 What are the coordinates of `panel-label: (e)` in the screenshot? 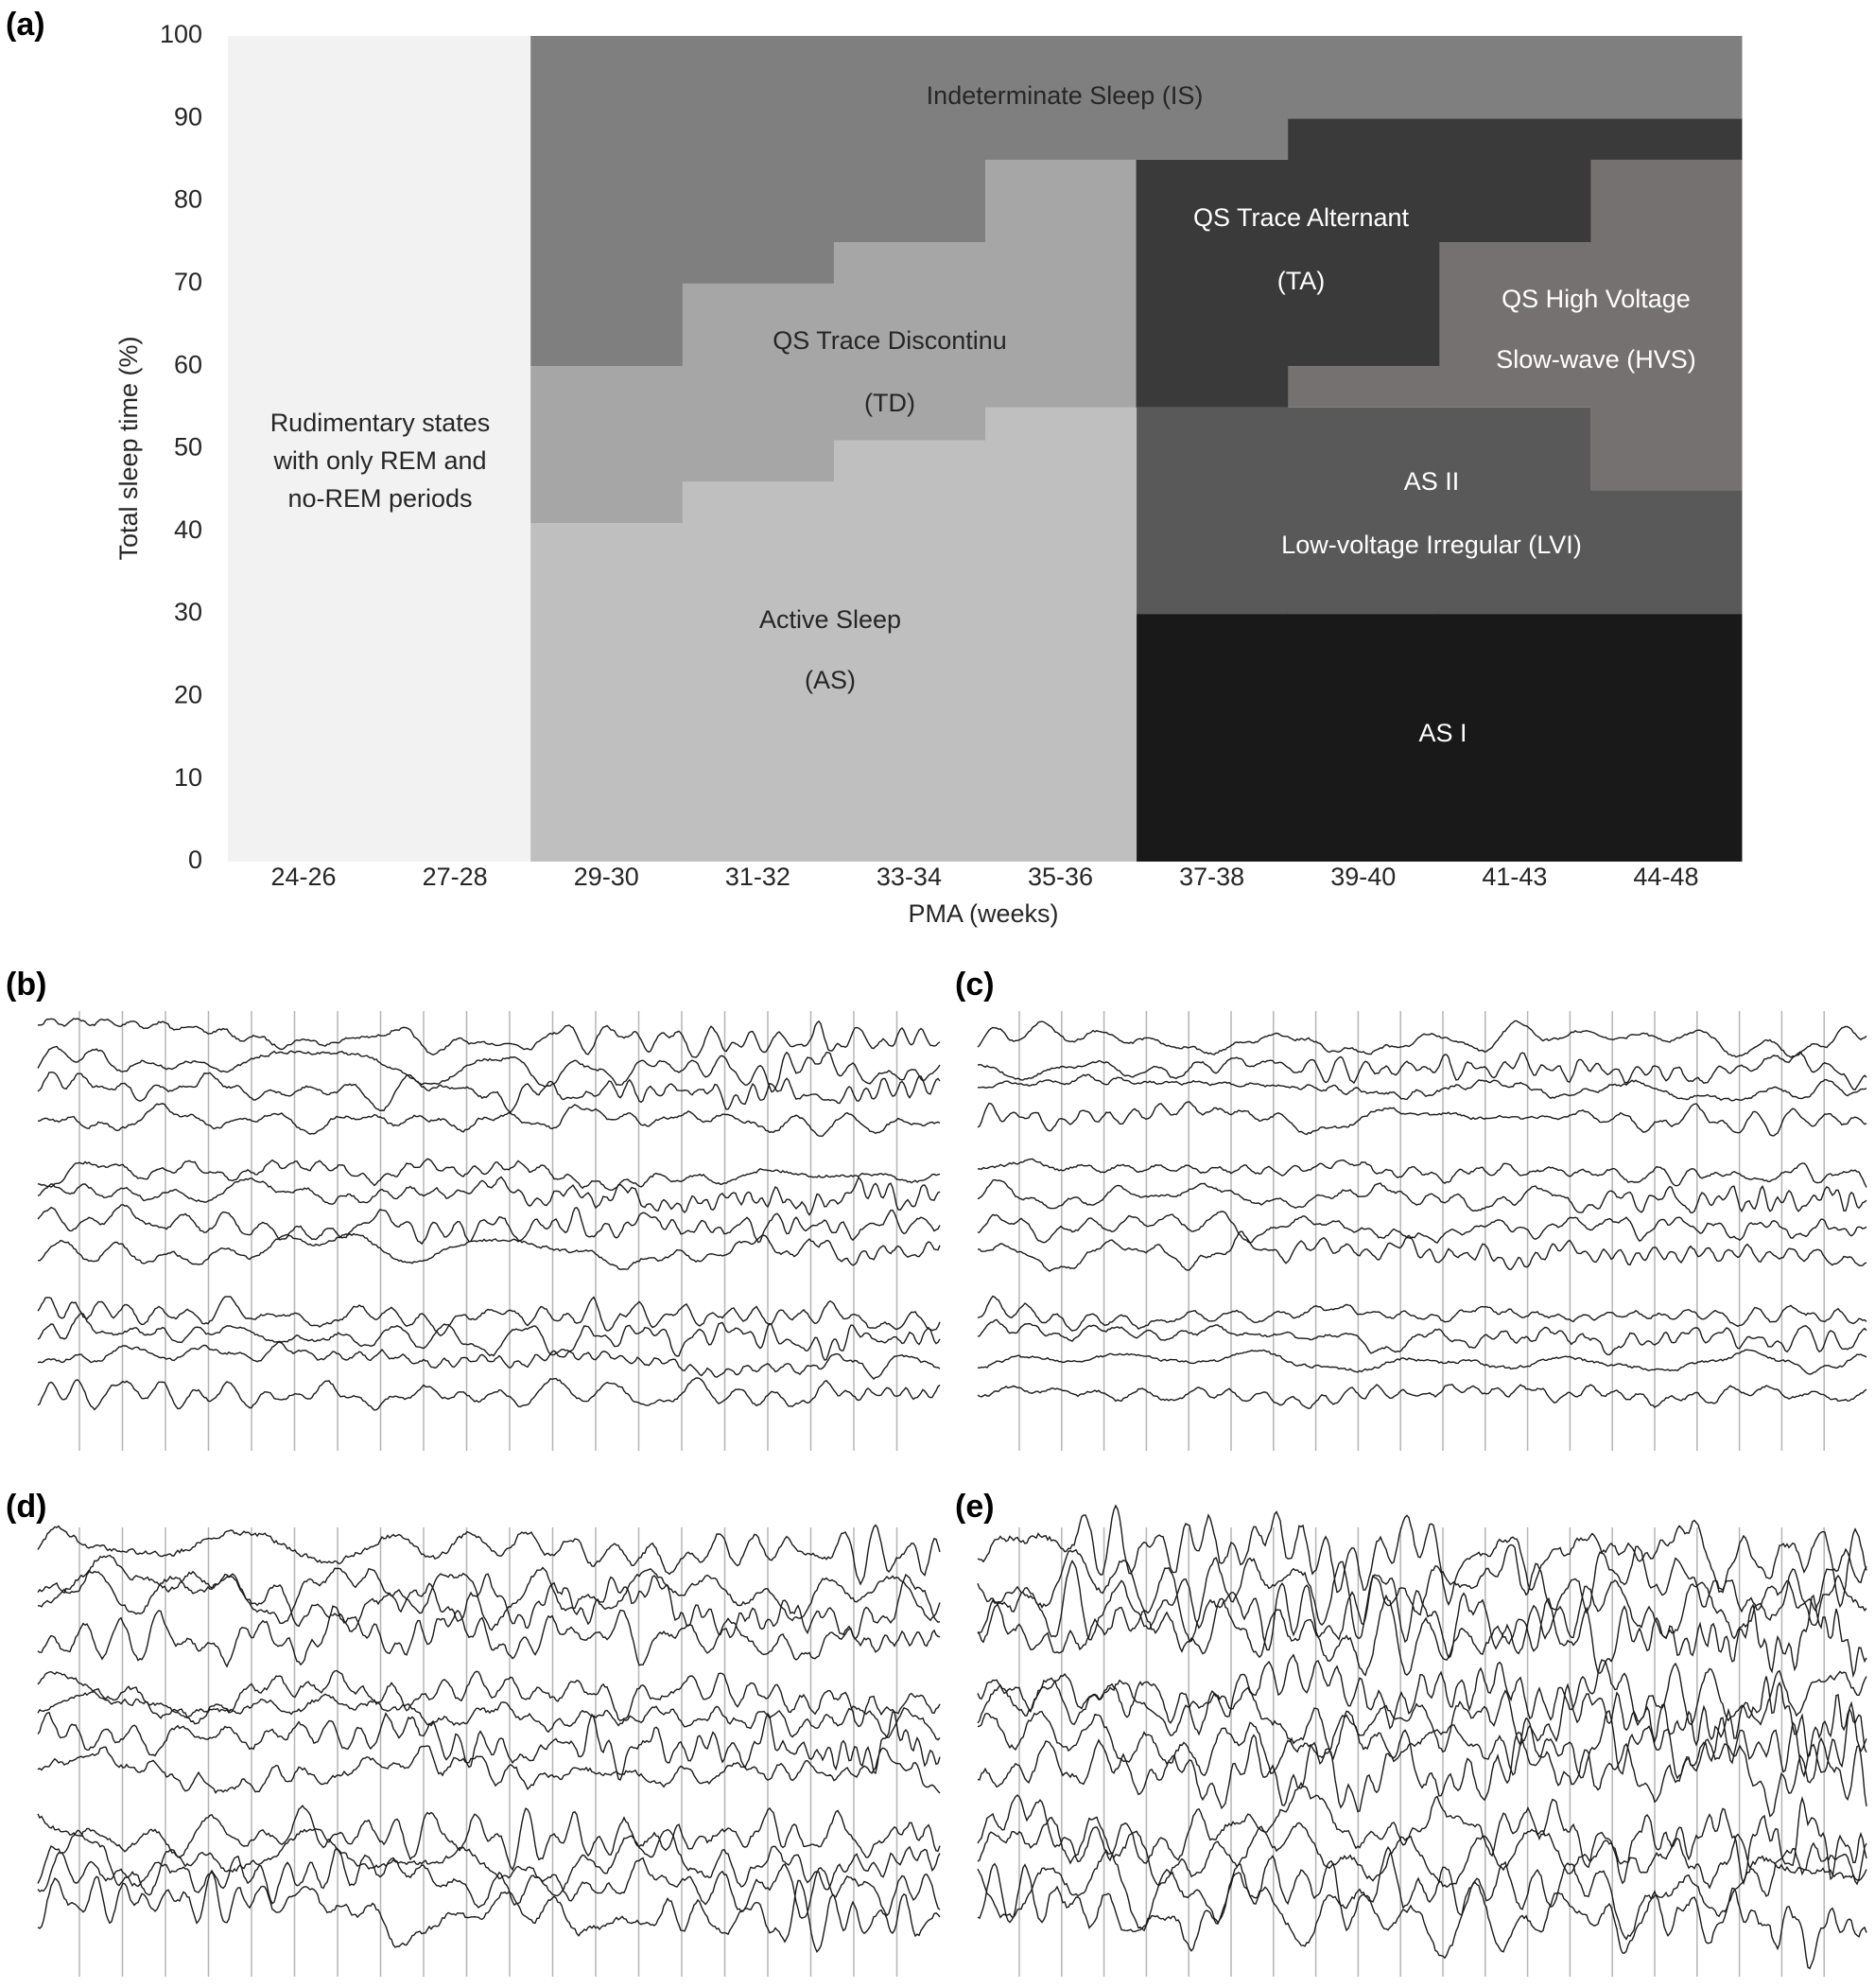 It's located at (975, 1507).